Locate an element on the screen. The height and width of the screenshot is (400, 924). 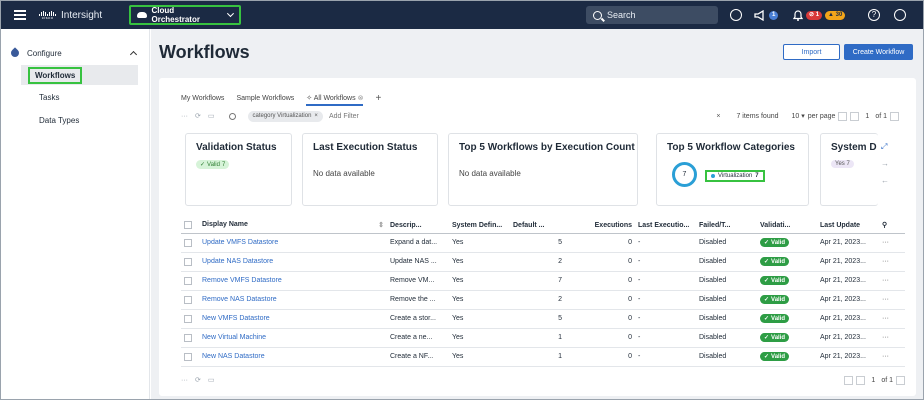
app-logo: cisco Intersight is located at coordinates (70, 15).